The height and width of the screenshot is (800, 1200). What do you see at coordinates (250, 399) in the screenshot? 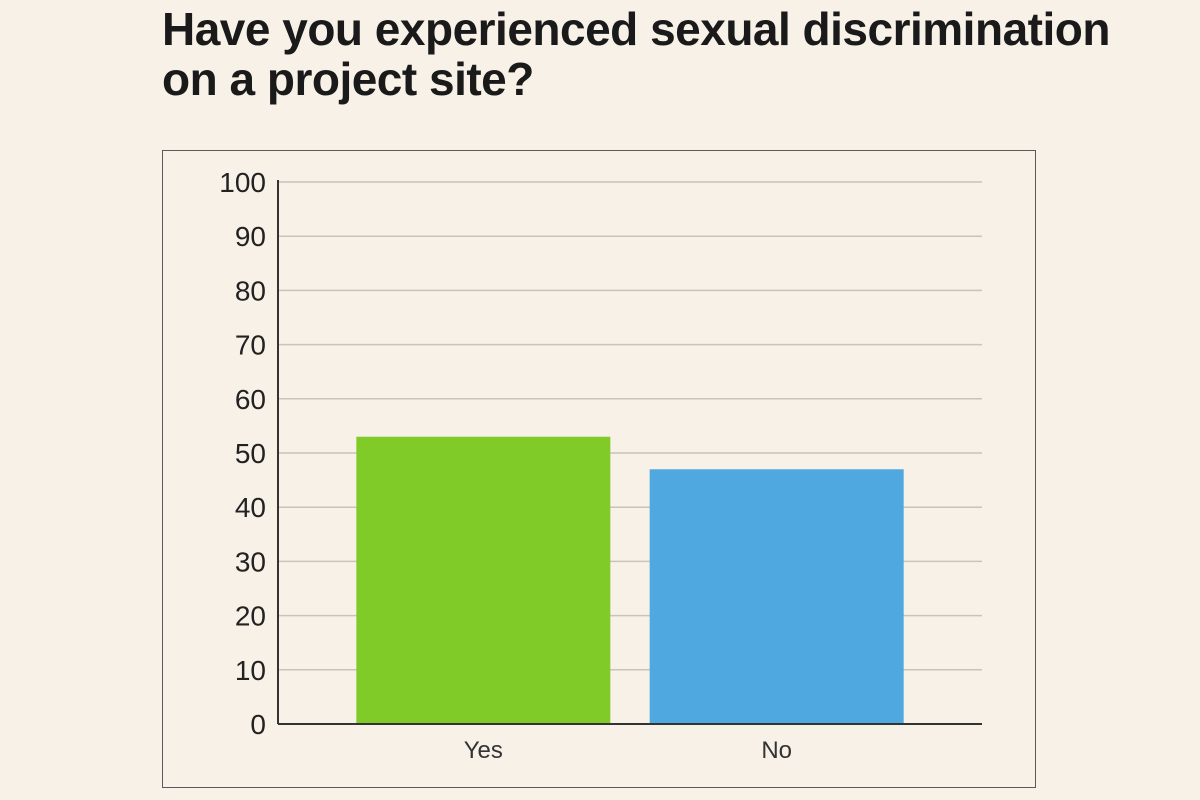
I see `y-tick-label: 60` at bounding box center [250, 399].